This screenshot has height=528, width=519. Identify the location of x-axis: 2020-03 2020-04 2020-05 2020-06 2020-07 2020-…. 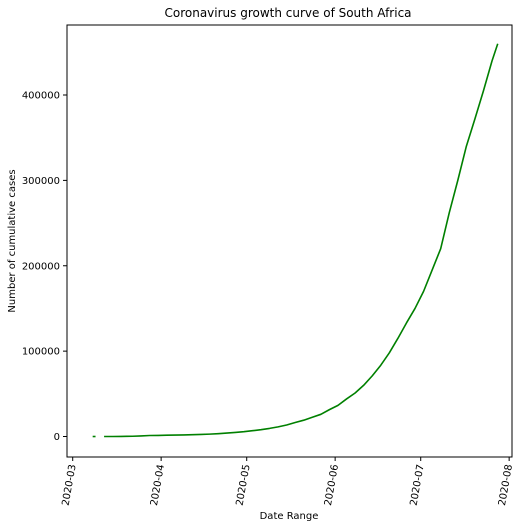
(288, 482).